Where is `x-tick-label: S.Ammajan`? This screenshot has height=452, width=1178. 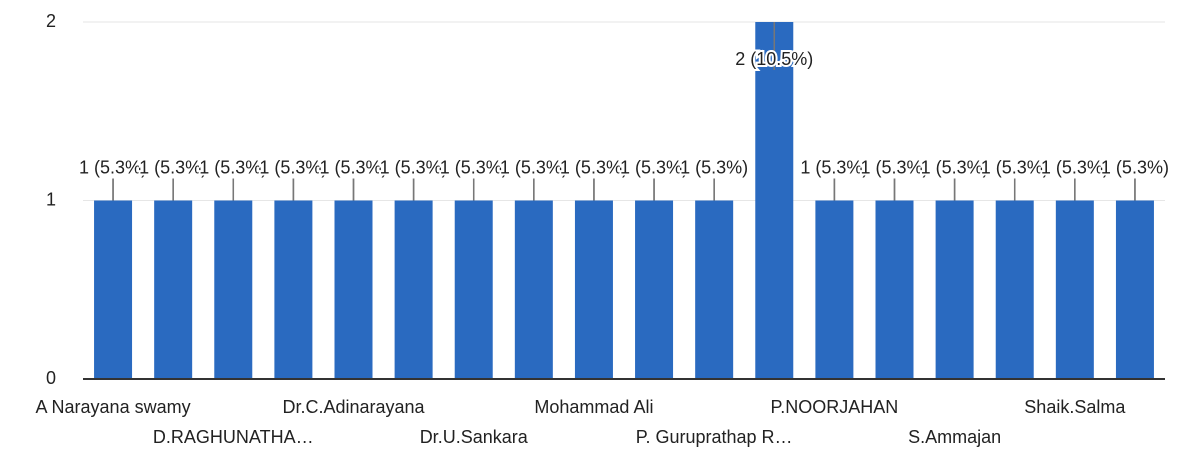
x-tick-label: S.Ammajan is located at coordinates (954, 437).